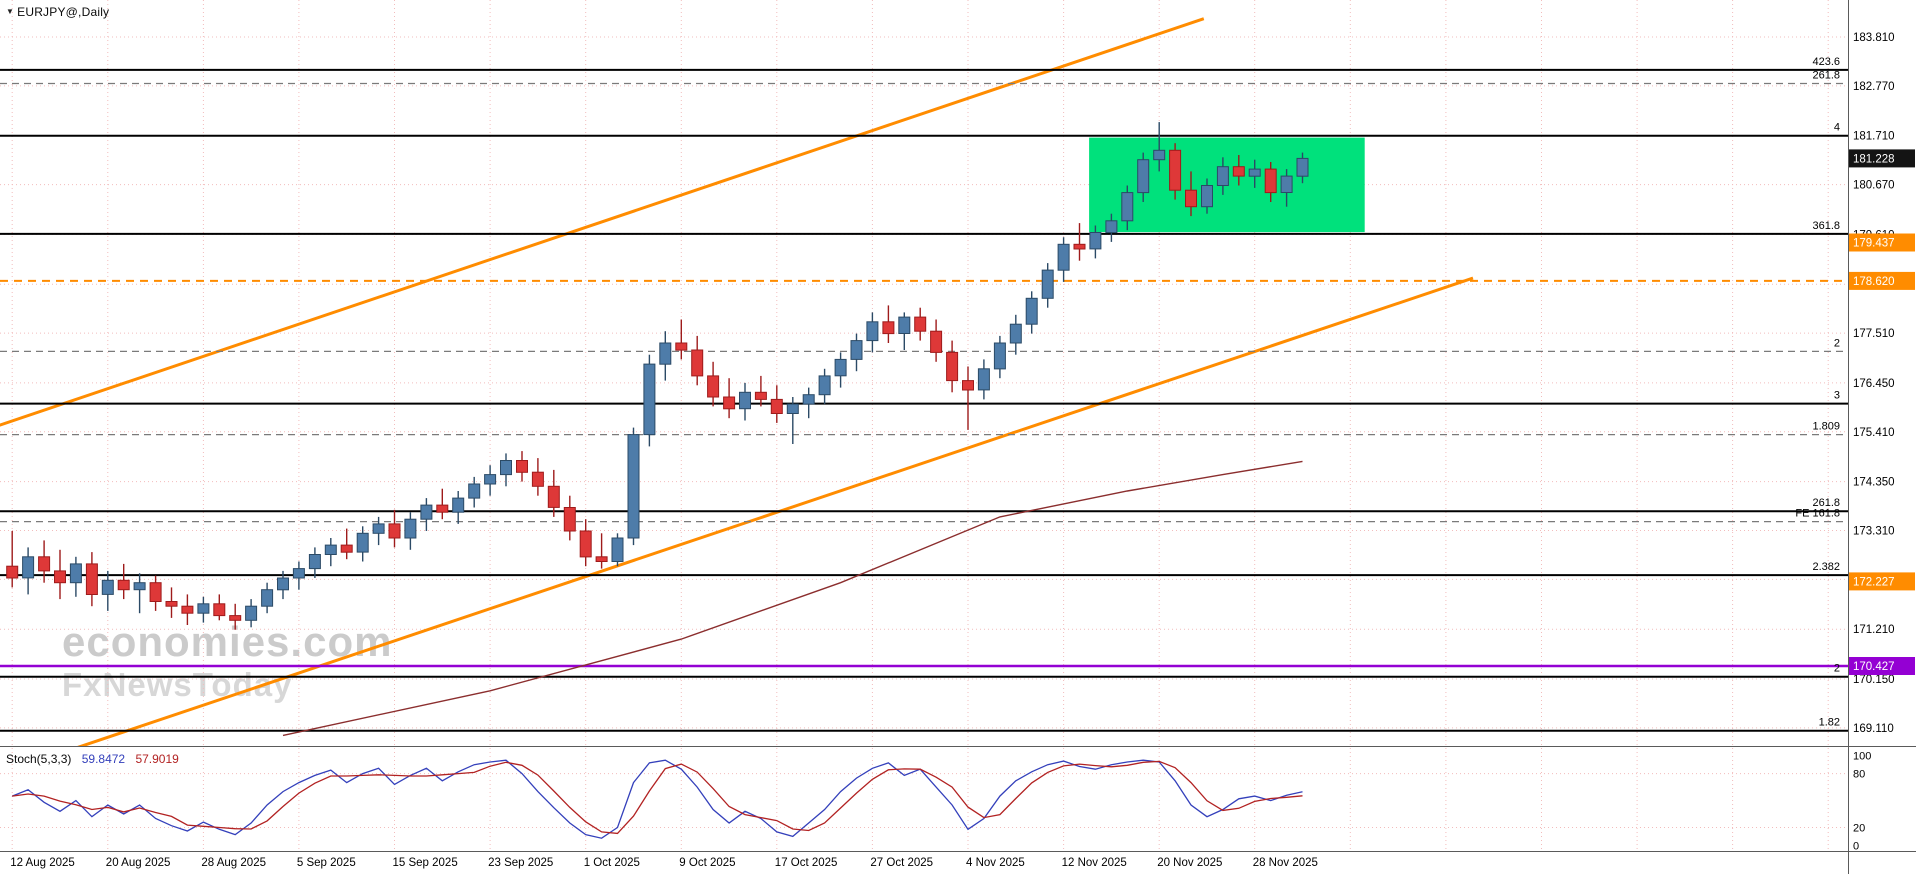 The height and width of the screenshot is (874, 1916). What do you see at coordinates (1837, 669) in the screenshot?
I see `svg-text: 2` at bounding box center [1837, 669].